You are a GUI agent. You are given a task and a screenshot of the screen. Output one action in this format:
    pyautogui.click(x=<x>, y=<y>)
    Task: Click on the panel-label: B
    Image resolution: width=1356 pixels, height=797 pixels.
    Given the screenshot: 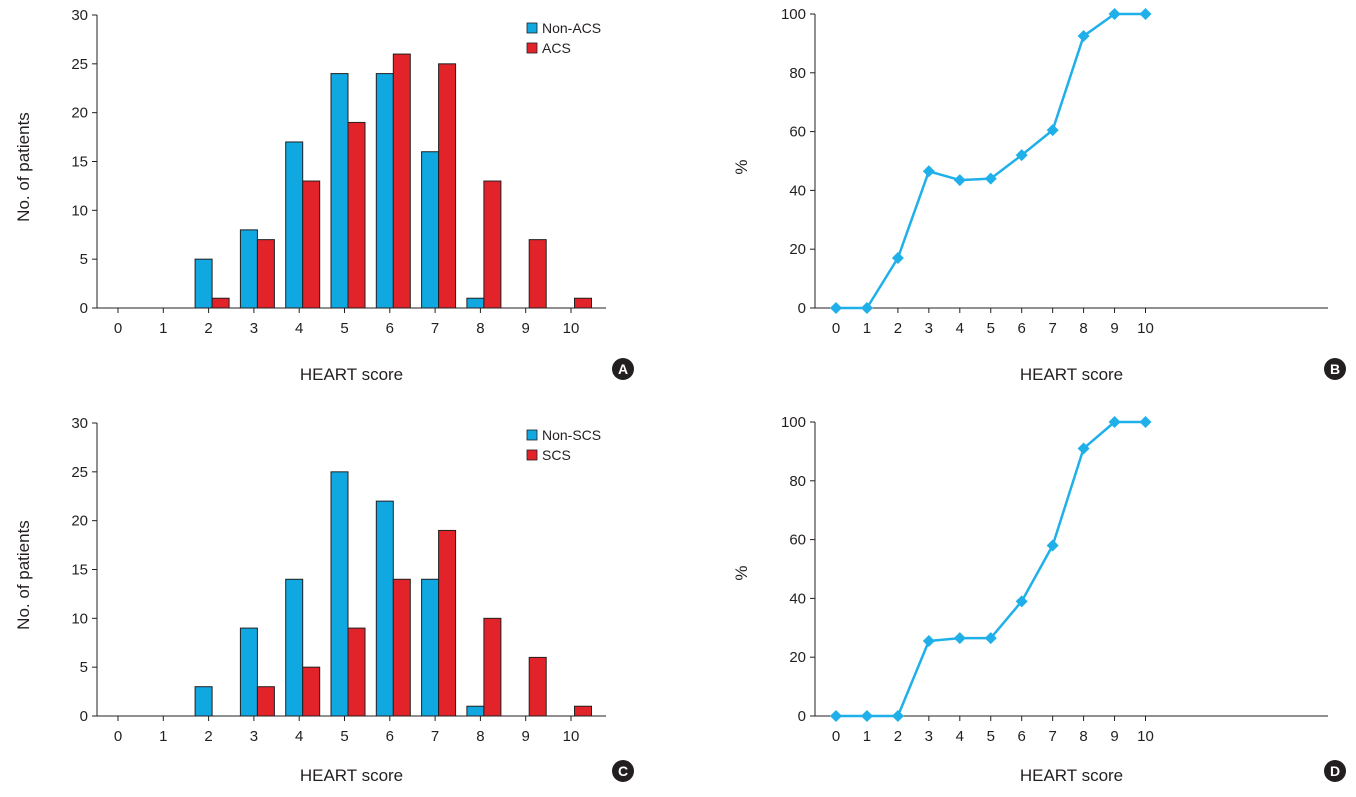 What is the action you would take?
    pyautogui.click(x=1335, y=369)
    